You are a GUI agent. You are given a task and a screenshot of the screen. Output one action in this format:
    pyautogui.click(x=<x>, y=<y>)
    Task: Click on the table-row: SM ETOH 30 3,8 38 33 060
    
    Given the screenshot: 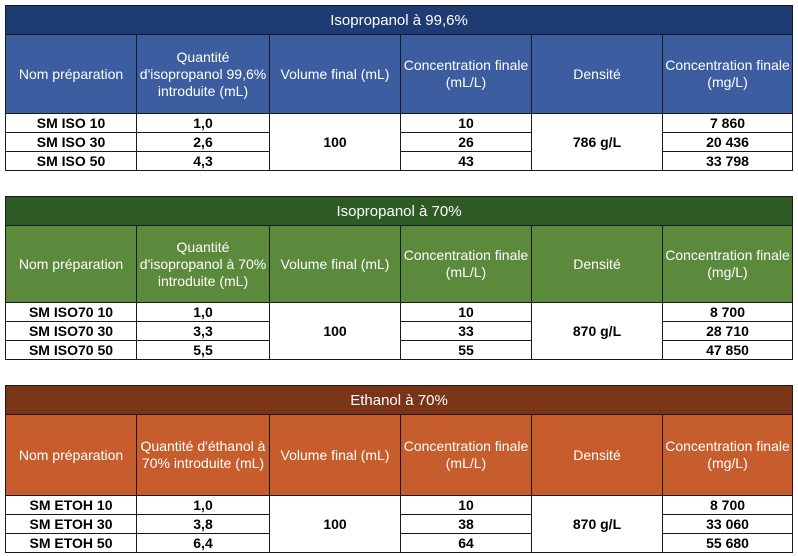 What is the action you would take?
    pyautogui.click(x=399, y=524)
    